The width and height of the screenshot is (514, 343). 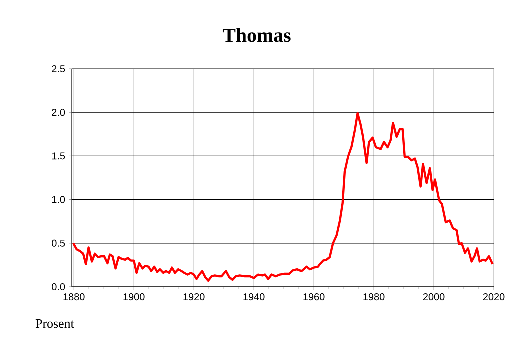 I want to click on y-tick-label: 0.5, so click(x=59, y=243).